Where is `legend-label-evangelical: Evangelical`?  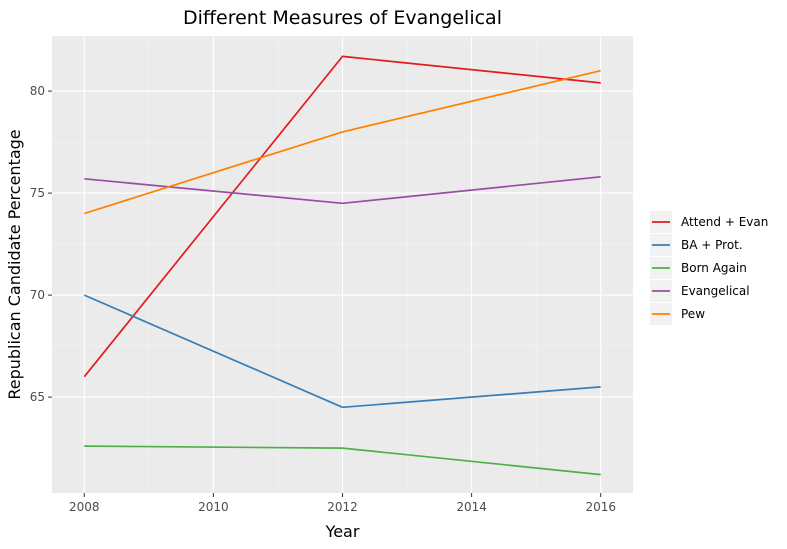 legend-label-evangelical: Evangelical is located at coordinates (715, 291).